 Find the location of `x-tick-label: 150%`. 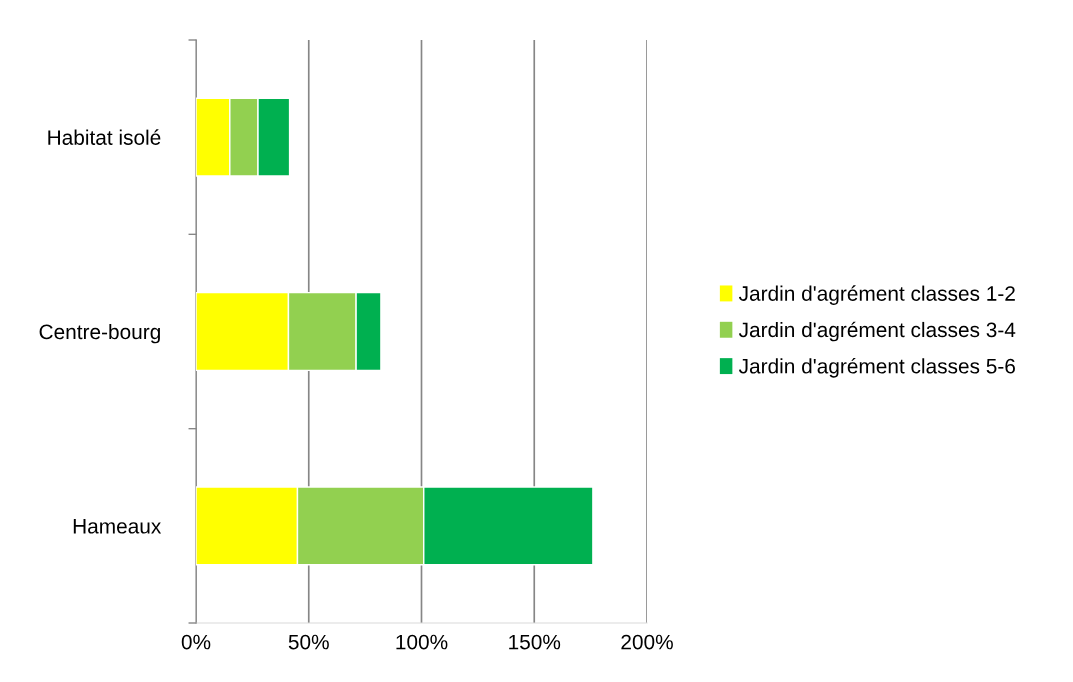

x-tick-label: 150% is located at coordinates (535, 642).